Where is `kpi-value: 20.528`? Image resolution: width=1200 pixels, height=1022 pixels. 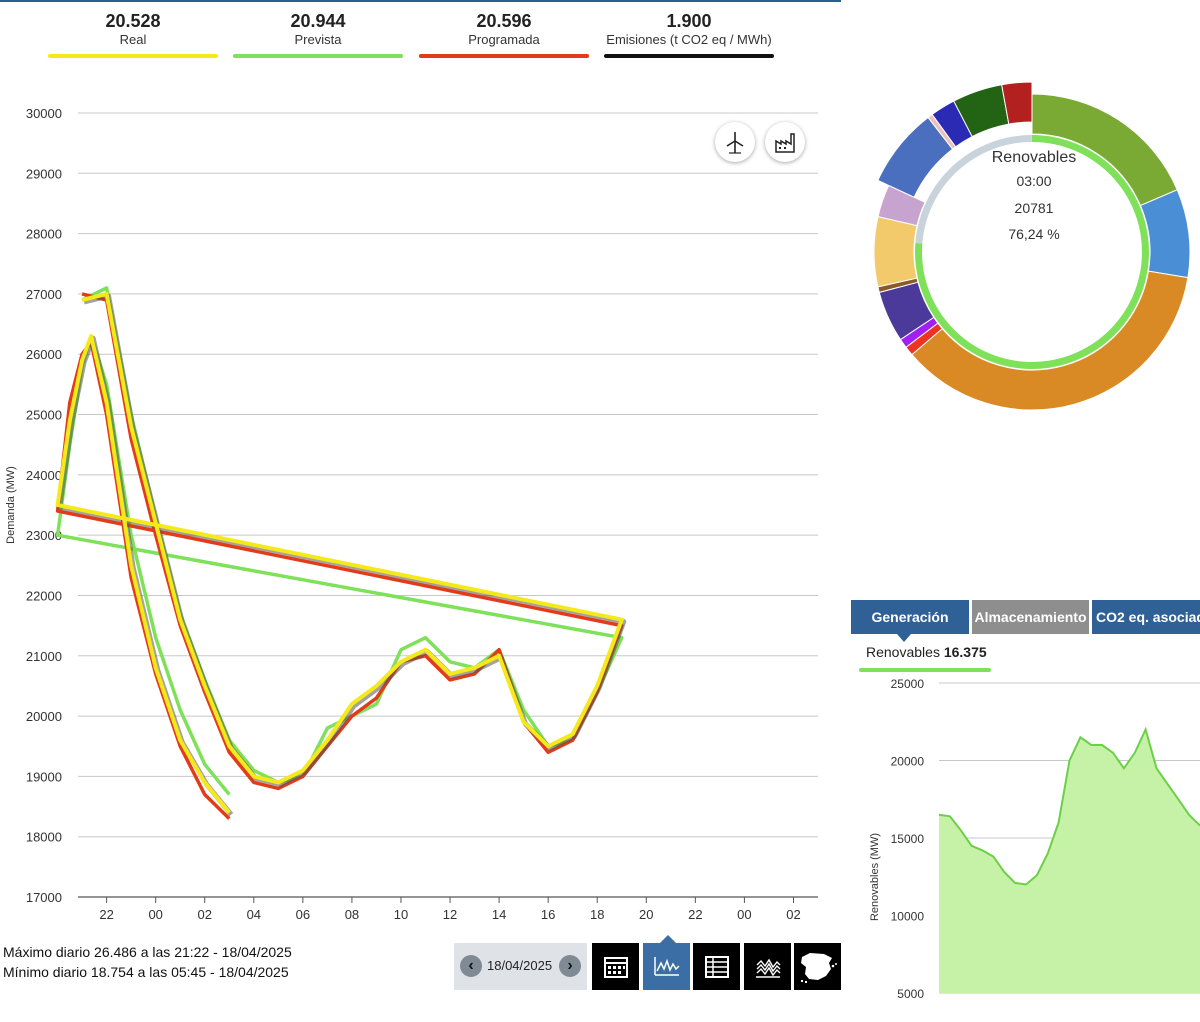
kpi-value: 20.528 is located at coordinates (133, 21).